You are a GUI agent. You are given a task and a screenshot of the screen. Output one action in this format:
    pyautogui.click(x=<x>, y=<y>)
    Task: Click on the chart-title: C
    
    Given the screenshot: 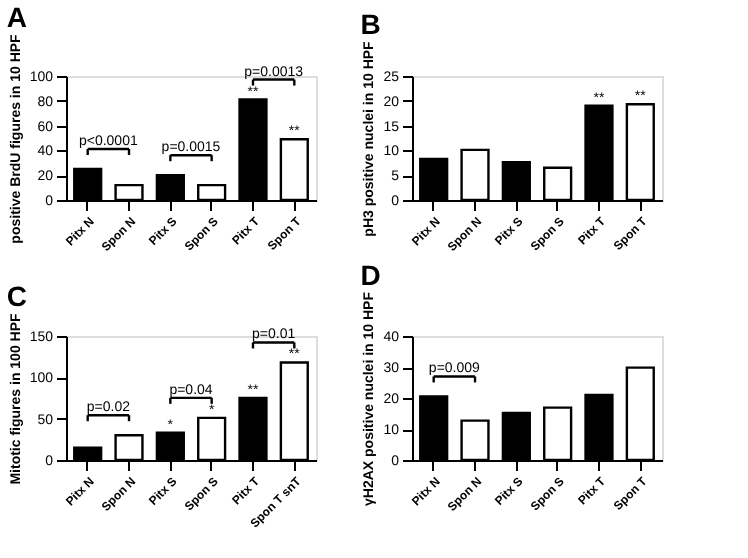 What is the action you would take?
    pyautogui.click(x=16, y=296)
    